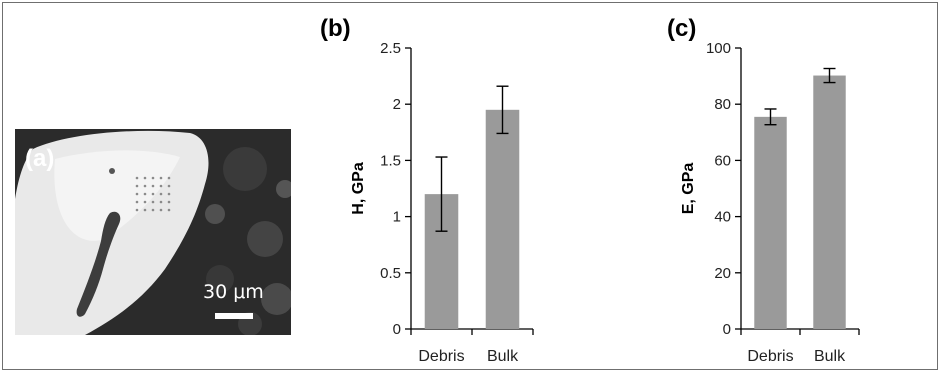 Image resolution: width=942 pixels, height=375 pixels. What do you see at coordinates (397, 104) in the screenshot?
I see `y-tick-label: 2` at bounding box center [397, 104].